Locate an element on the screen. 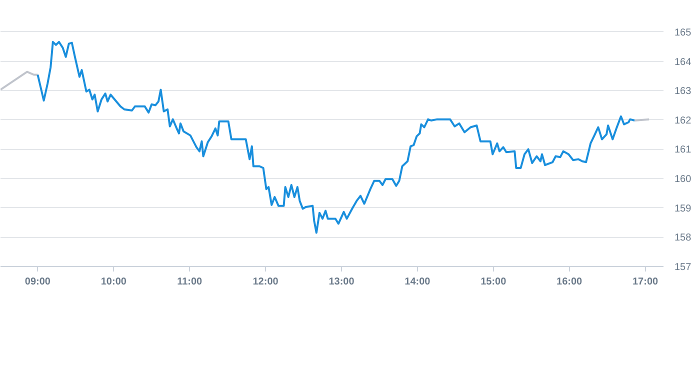 This screenshot has width=693, height=365. y-tick-label: 163 is located at coordinates (683, 92).